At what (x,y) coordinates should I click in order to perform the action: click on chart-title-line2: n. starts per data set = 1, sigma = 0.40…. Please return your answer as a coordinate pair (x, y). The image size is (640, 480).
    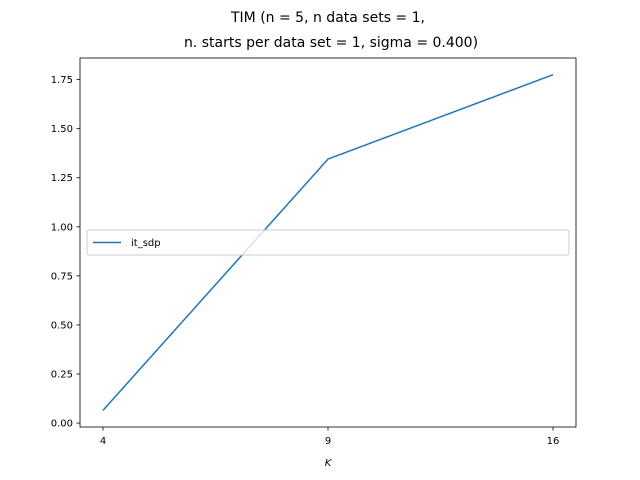
    Looking at the image, I should click on (331, 43).